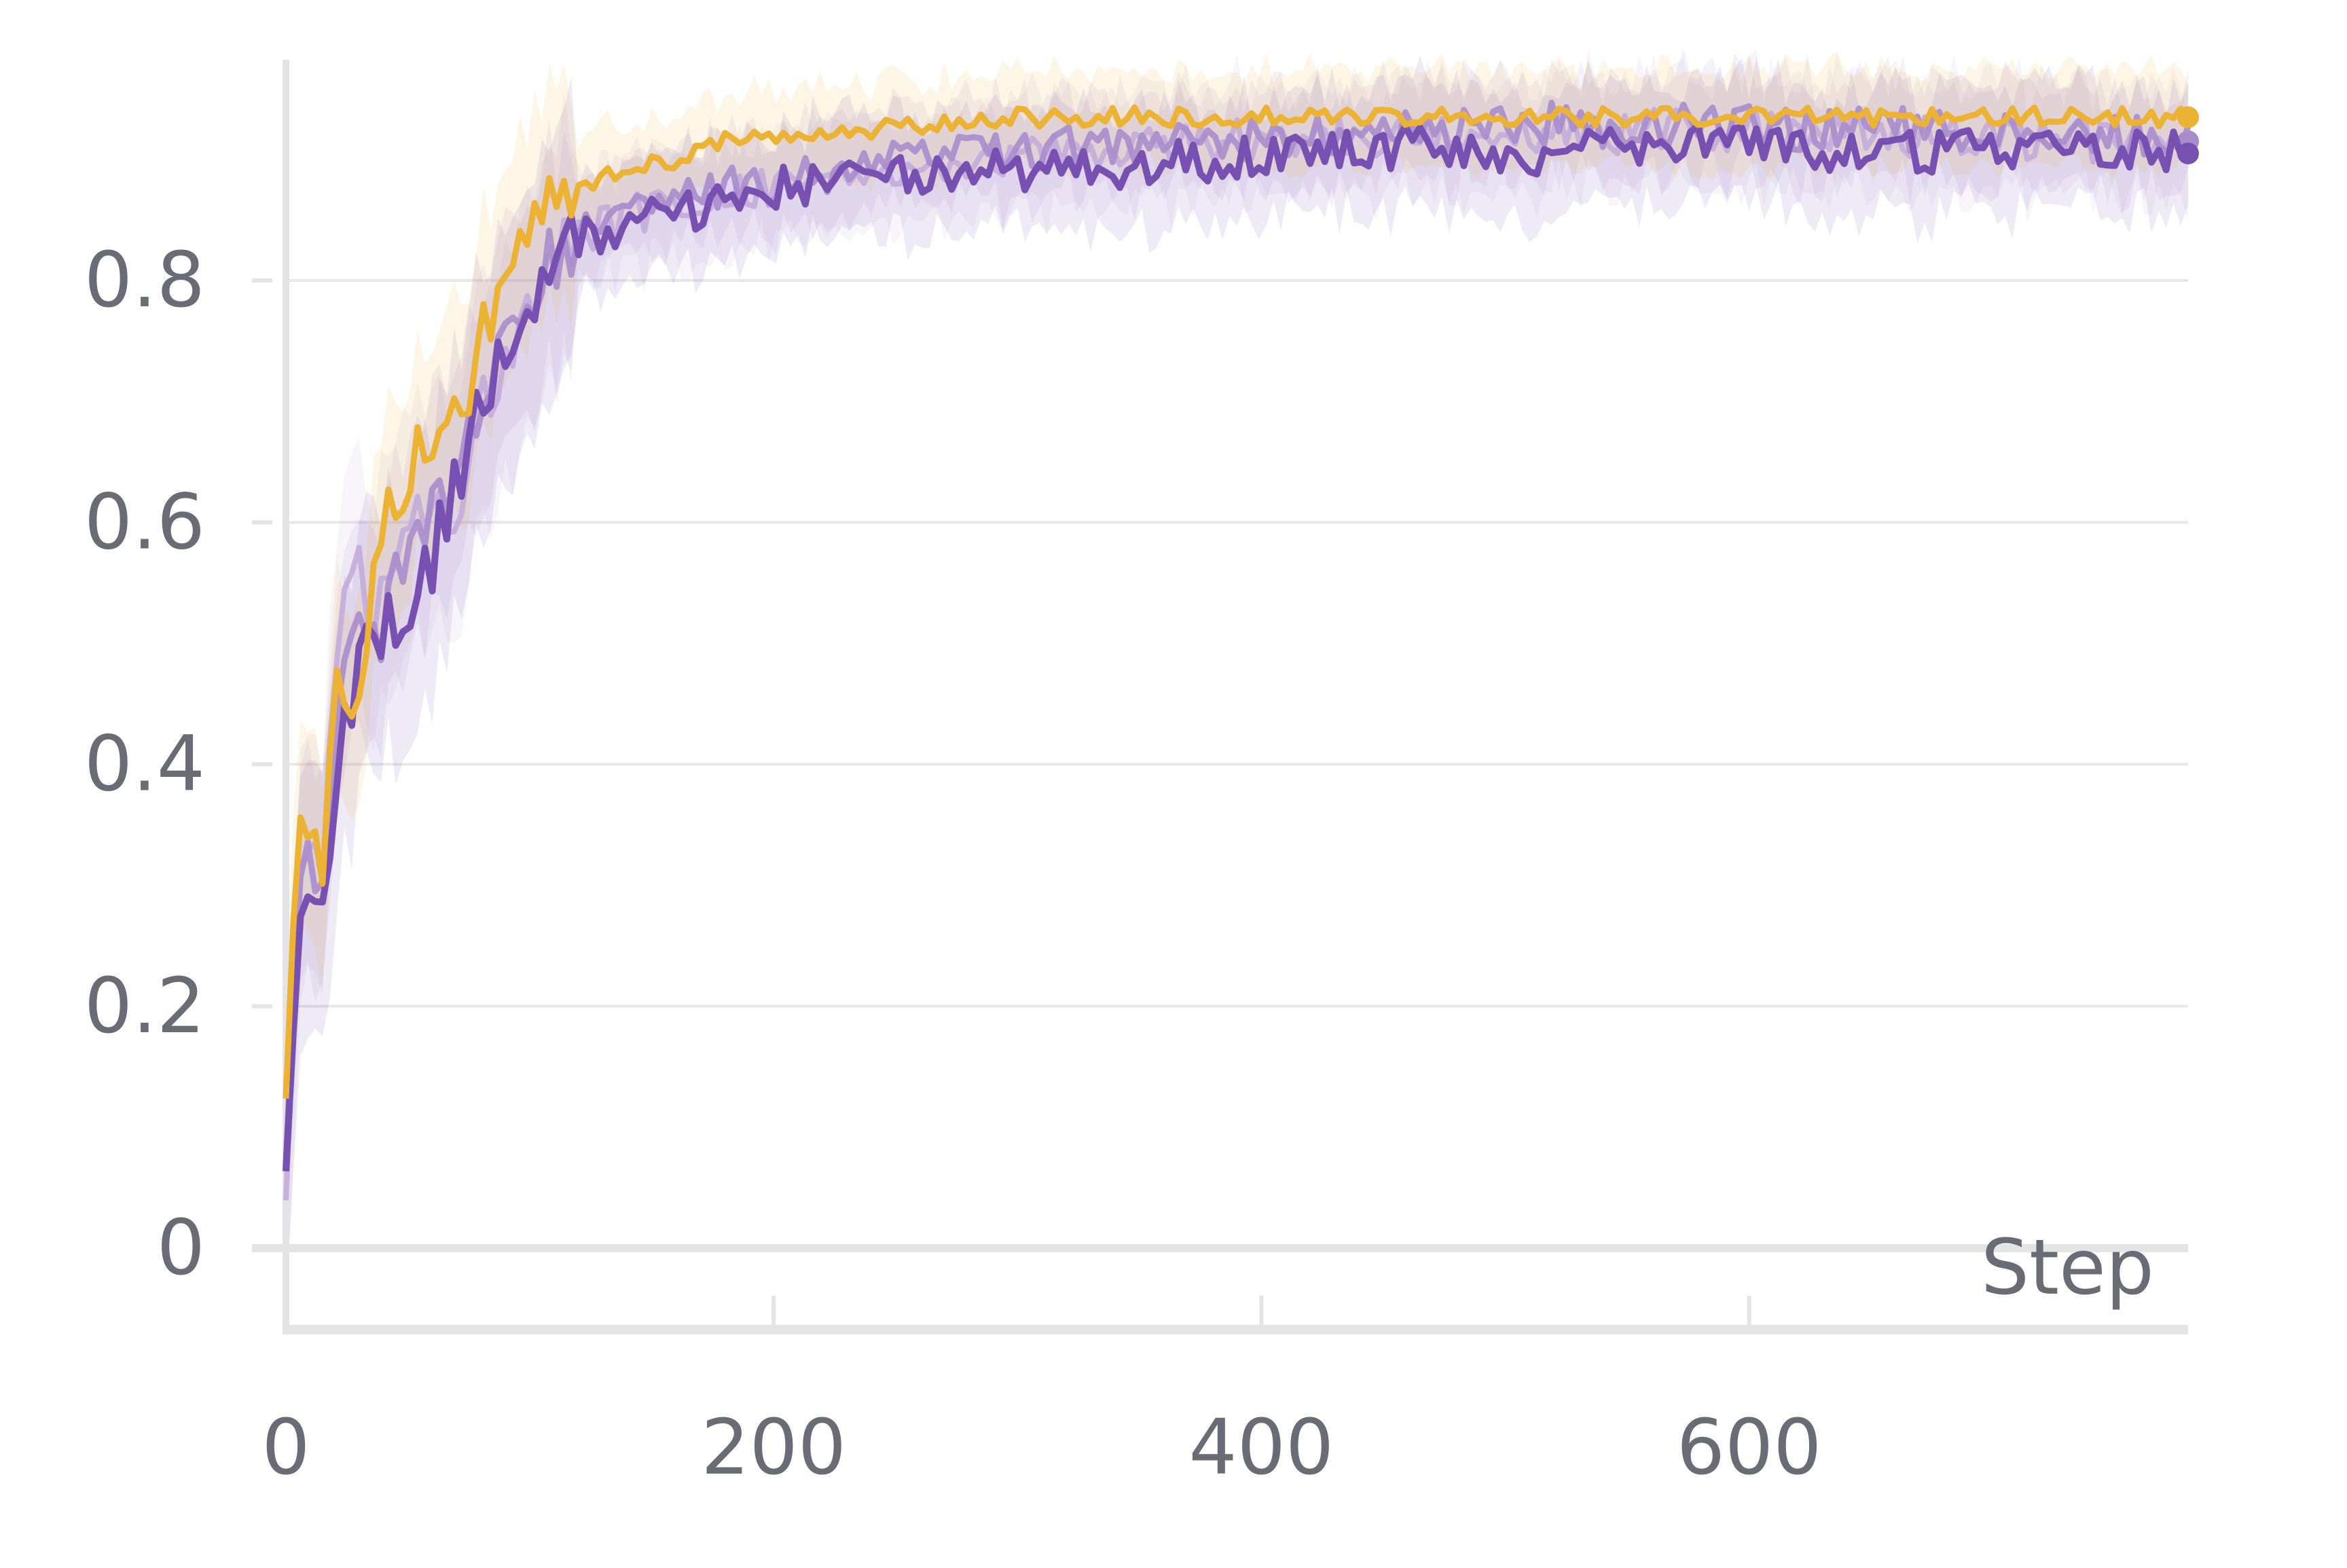  What do you see at coordinates (773, 1448) in the screenshot?
I see `x-tick-label: 200` at bounding box center [773, 1448].